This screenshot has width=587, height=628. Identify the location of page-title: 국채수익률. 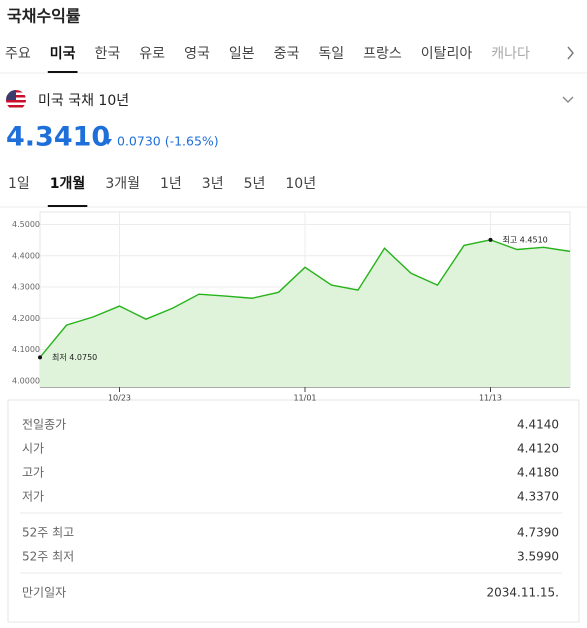
(44, 16).